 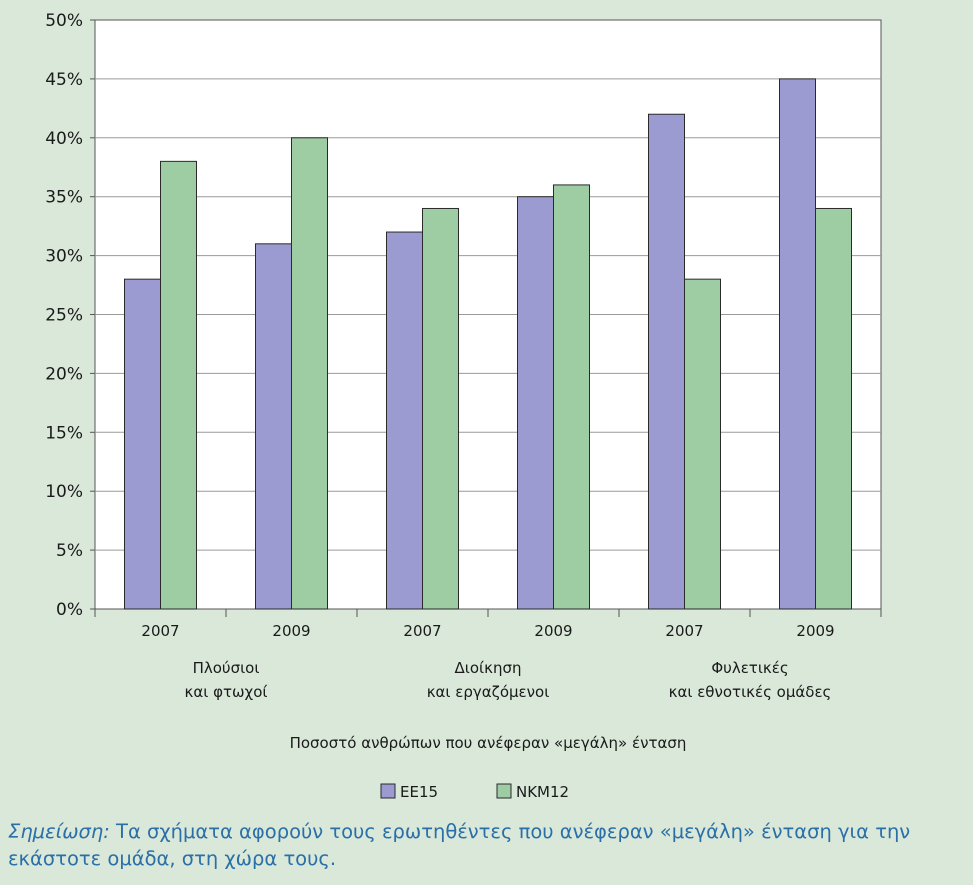 What do you see at coordinates (488, 668) in the screenshot?
I see `group-label: Διοίκηση` at bounding box center [488, 668].